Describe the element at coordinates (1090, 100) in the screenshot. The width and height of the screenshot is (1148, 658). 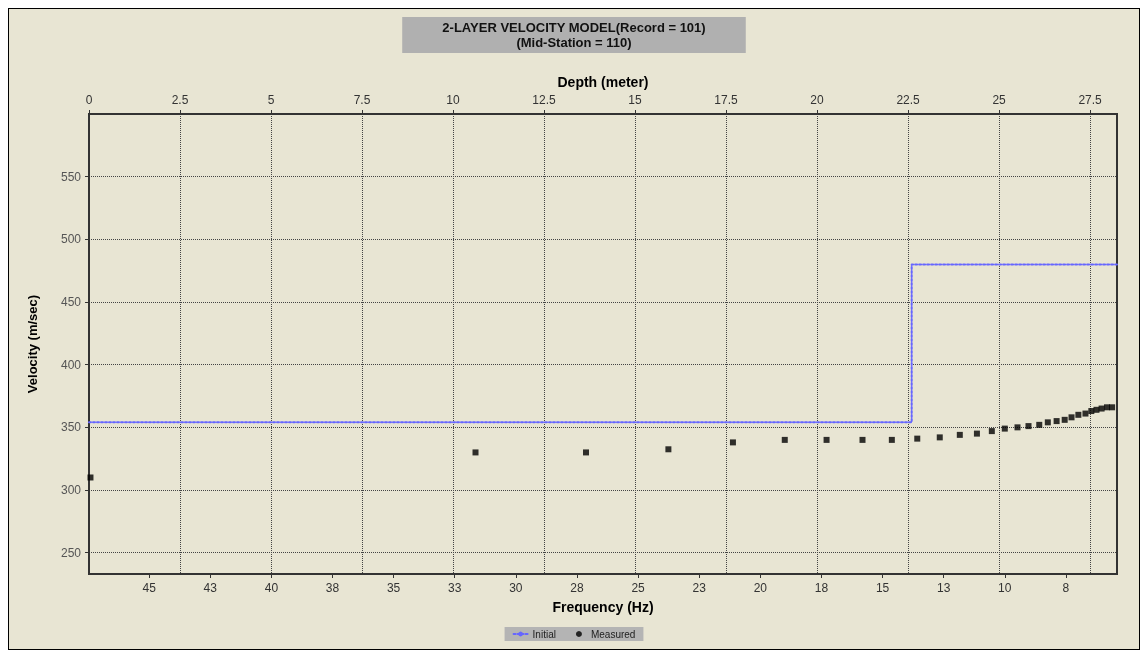
I see `x2-tick-label: 27.5` at that location.